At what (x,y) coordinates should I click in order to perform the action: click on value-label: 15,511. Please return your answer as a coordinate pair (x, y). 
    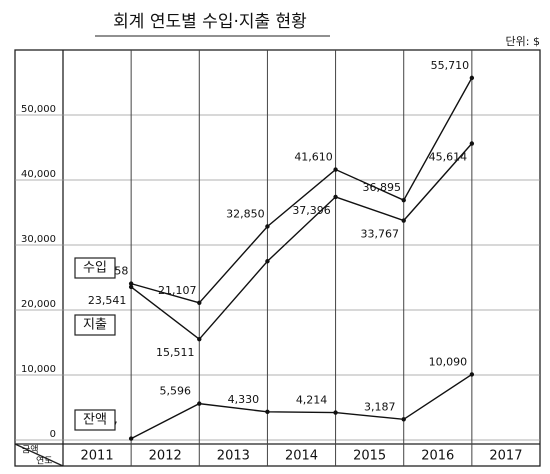
    Looking at the image, I should click on (175, 352).